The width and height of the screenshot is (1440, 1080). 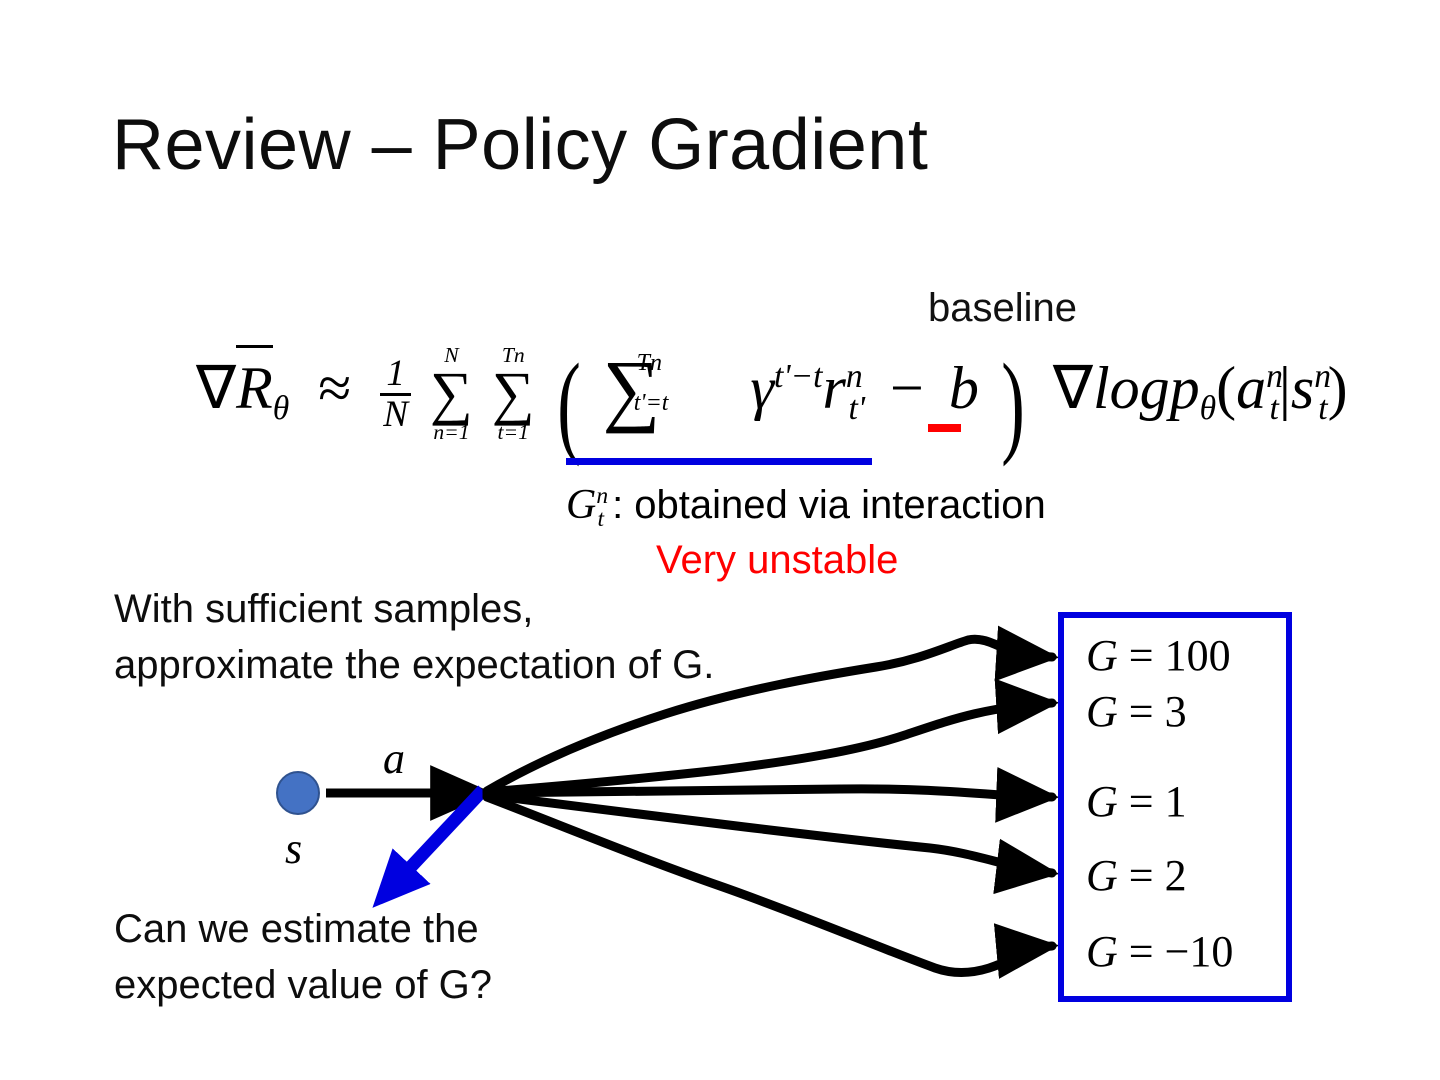 What do you see at coordinates (451, 393) in the screenshot?
I see `outer-summation: N ∑ n=1` at bounding box center [451, 393].